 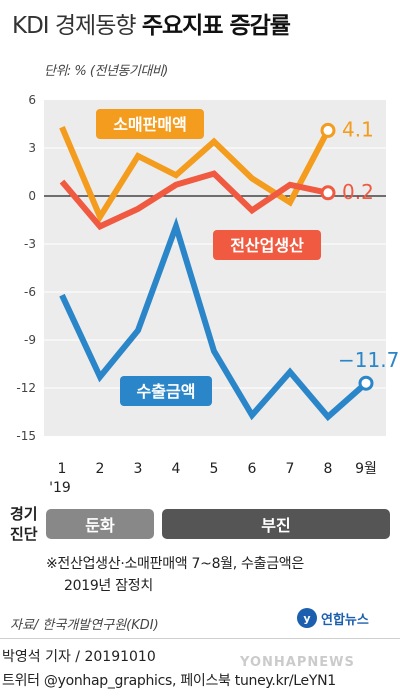 I want to click on y-tick-label: -6, so click(x=30, y=292).